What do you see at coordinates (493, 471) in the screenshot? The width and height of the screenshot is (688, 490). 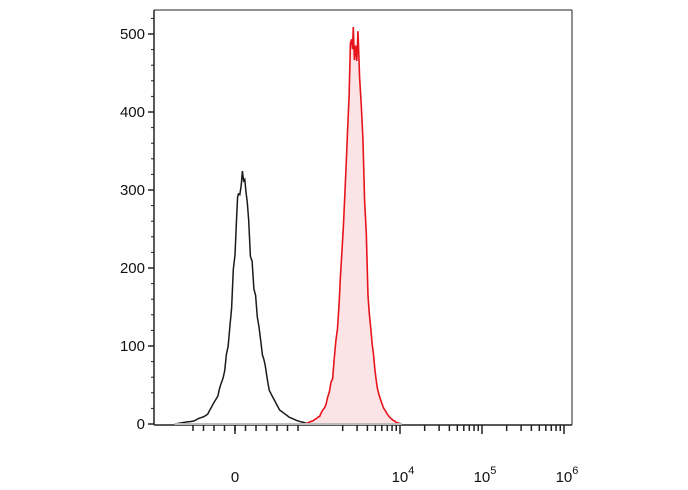 I see `x-tick-label-exponent: 5` at bounding box center [493, 471].